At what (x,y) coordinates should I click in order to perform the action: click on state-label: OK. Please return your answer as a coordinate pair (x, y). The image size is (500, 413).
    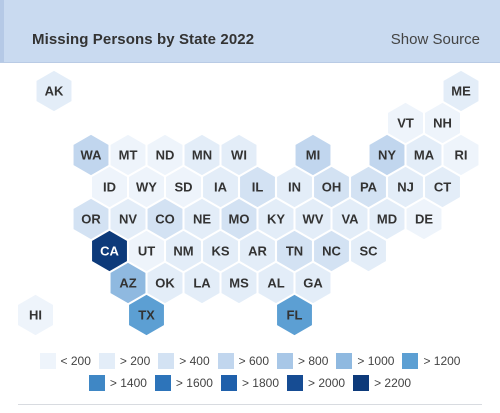
    Looking at the image, I should click on (165, 283).